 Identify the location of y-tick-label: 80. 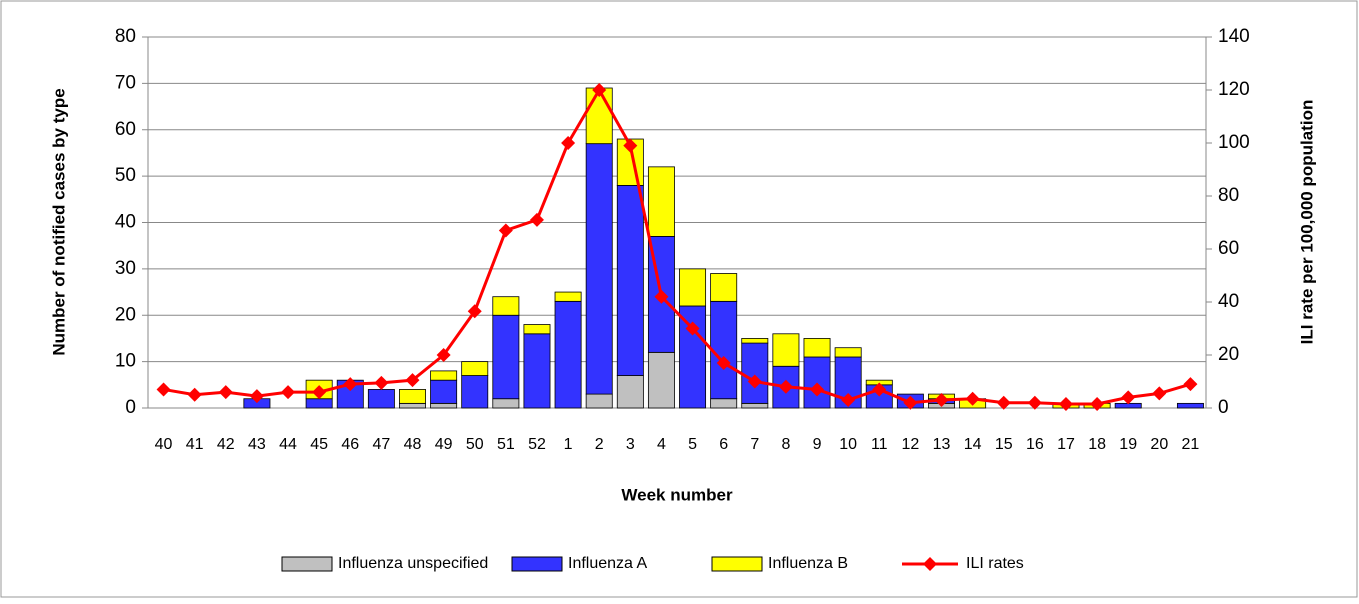
(125, 36).